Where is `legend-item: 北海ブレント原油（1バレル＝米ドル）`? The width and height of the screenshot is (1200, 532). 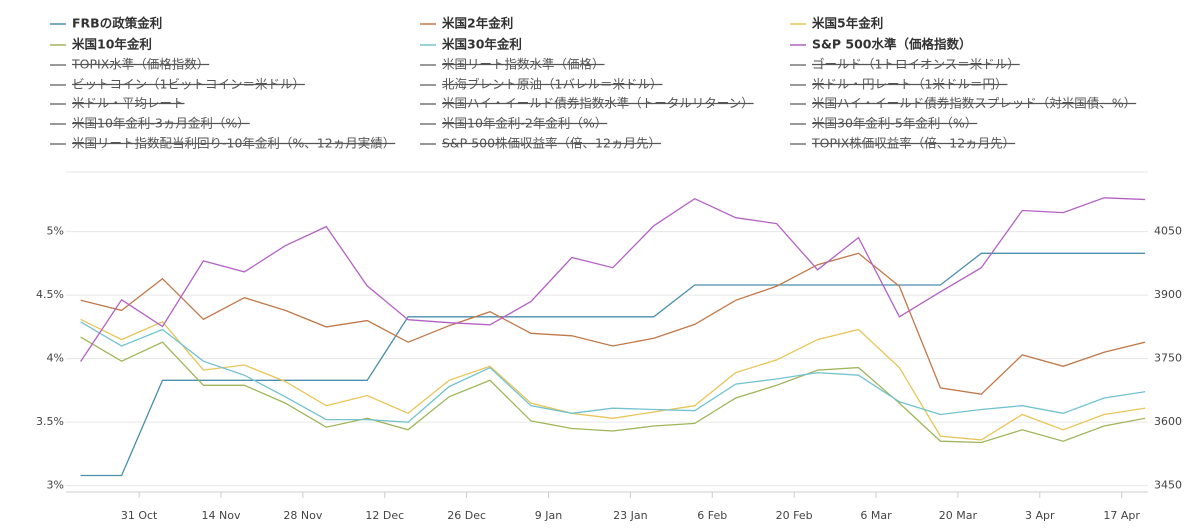
legend-item: 北海ブレント原油（1バレル＝米ドル） is located at coordinates (552, 84).